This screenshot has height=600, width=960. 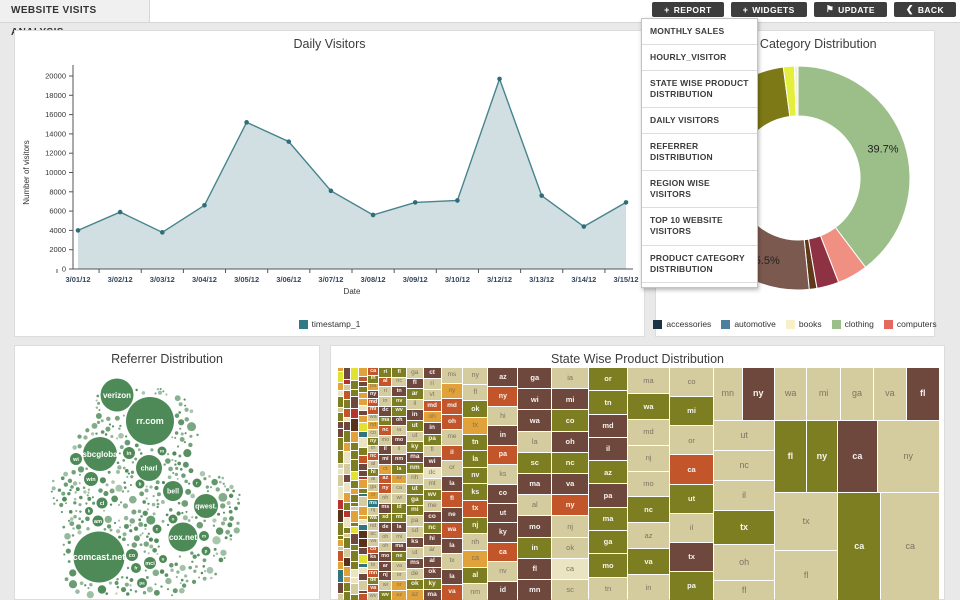 I want to click on referrer-bubble-pa: pa, so click(x=142, y=583).